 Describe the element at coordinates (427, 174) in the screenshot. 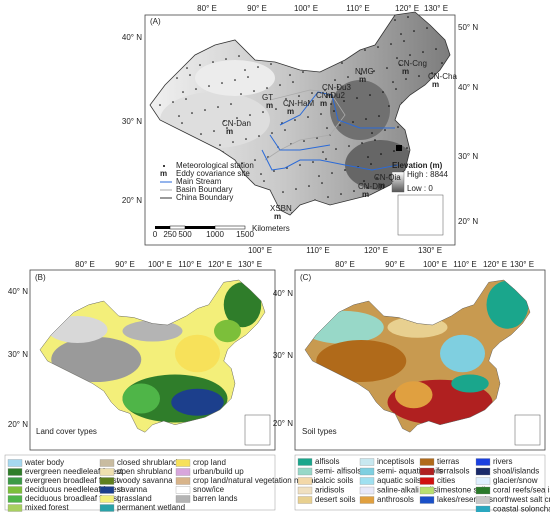

I see `legend-label: High : 8844` at that location.